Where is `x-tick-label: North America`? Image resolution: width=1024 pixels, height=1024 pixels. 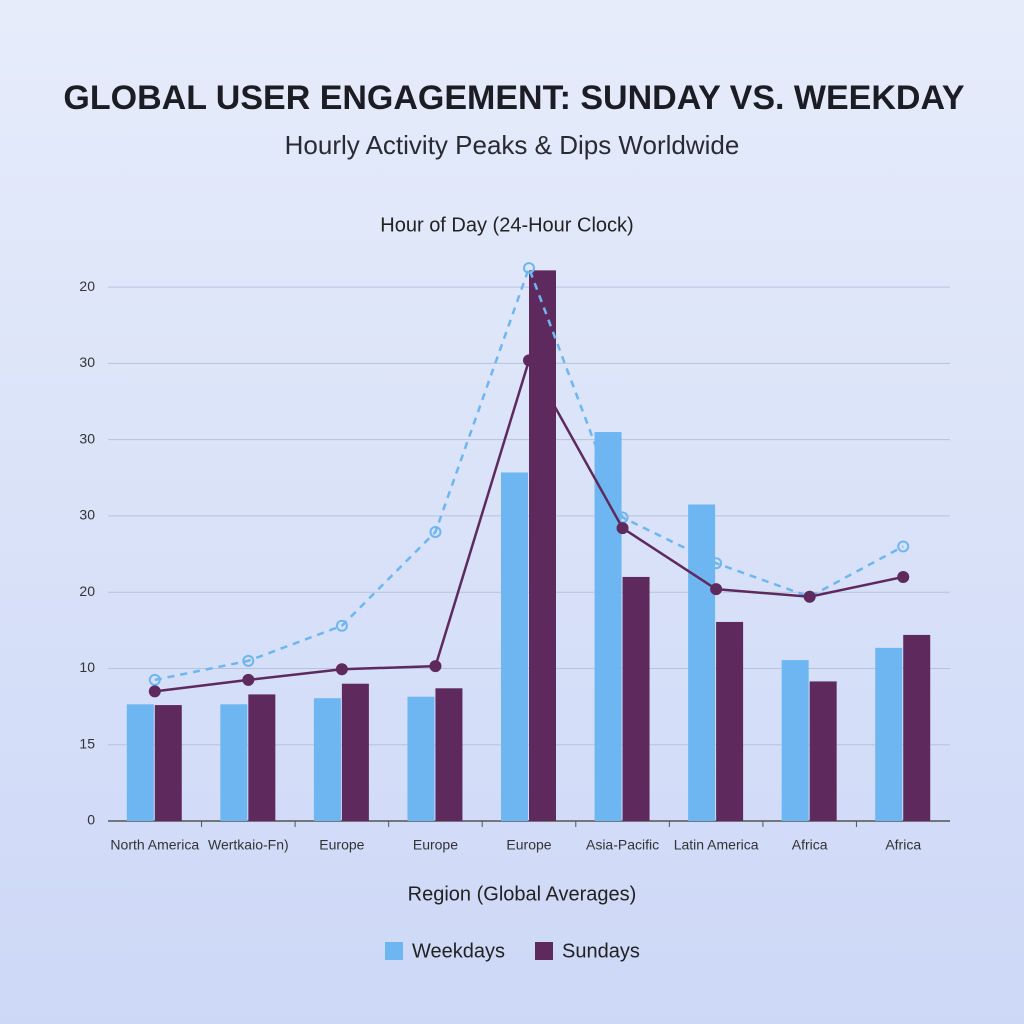
x-tick-label: North America is located at coordinates (154, 845).